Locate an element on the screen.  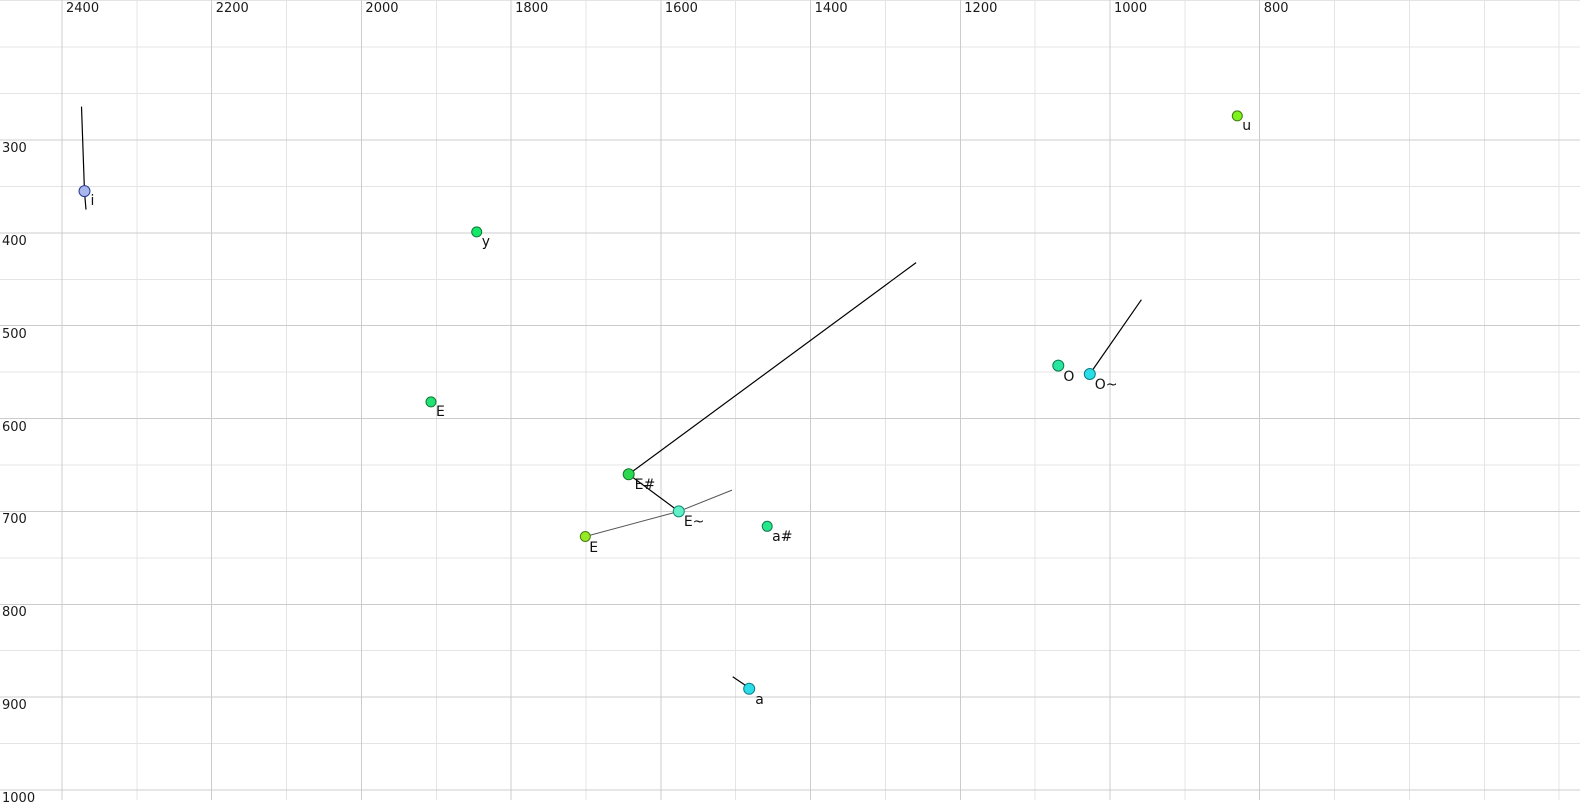
trajectory-E~-E#-upper-right-path is located at coordinates (772, 387).